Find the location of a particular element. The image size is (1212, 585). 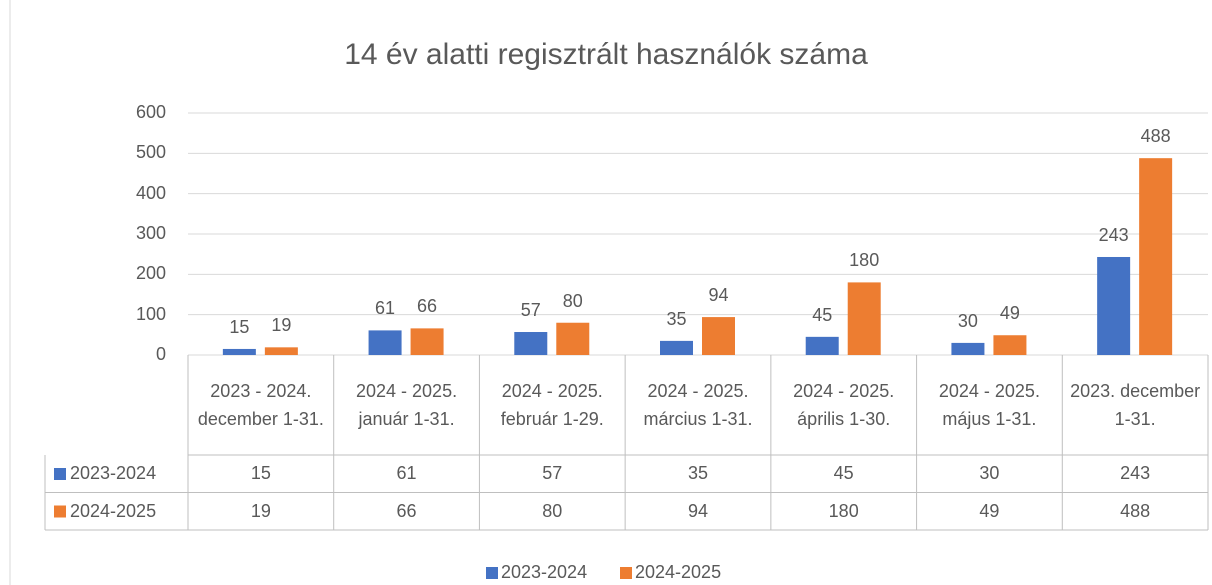

data-label: 30 is located at coordinates (967, 320).